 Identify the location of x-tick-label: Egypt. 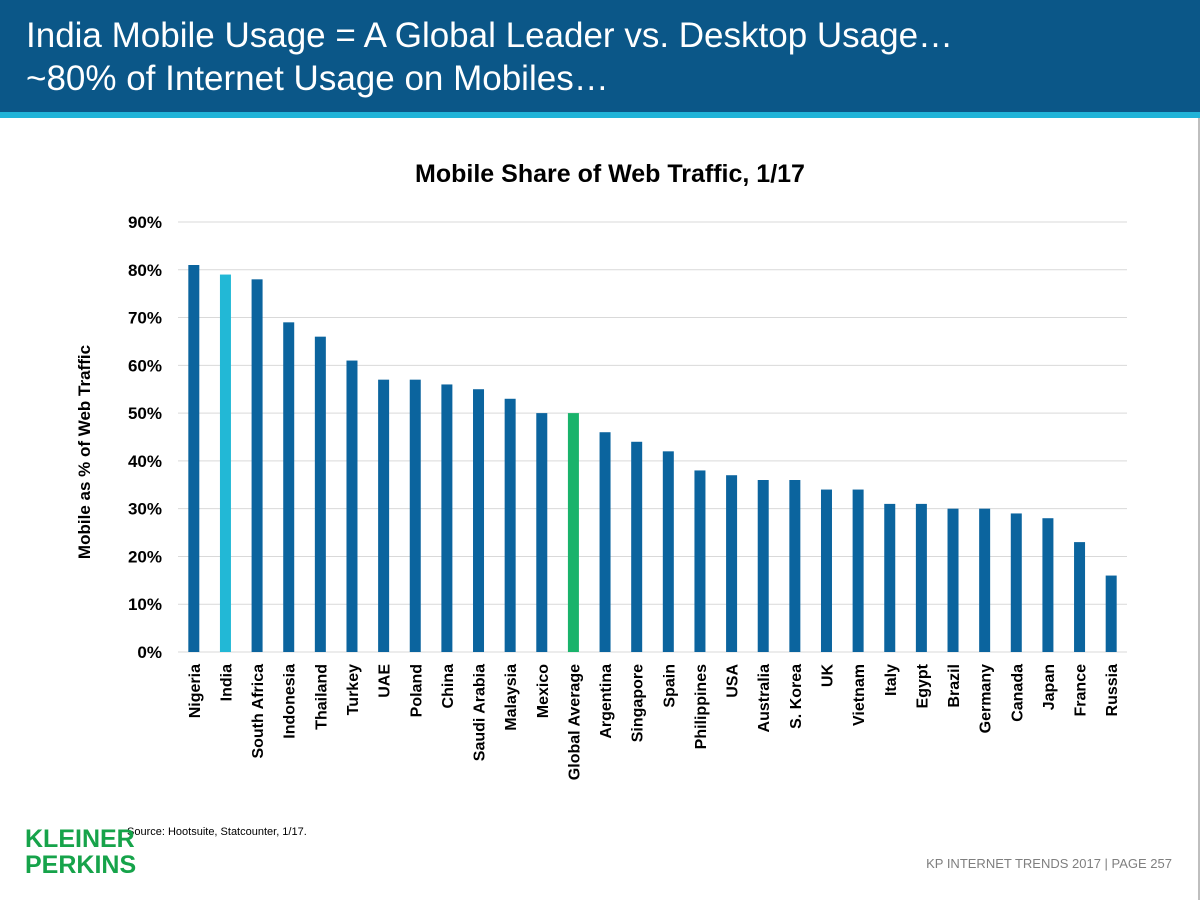
(922, 685).